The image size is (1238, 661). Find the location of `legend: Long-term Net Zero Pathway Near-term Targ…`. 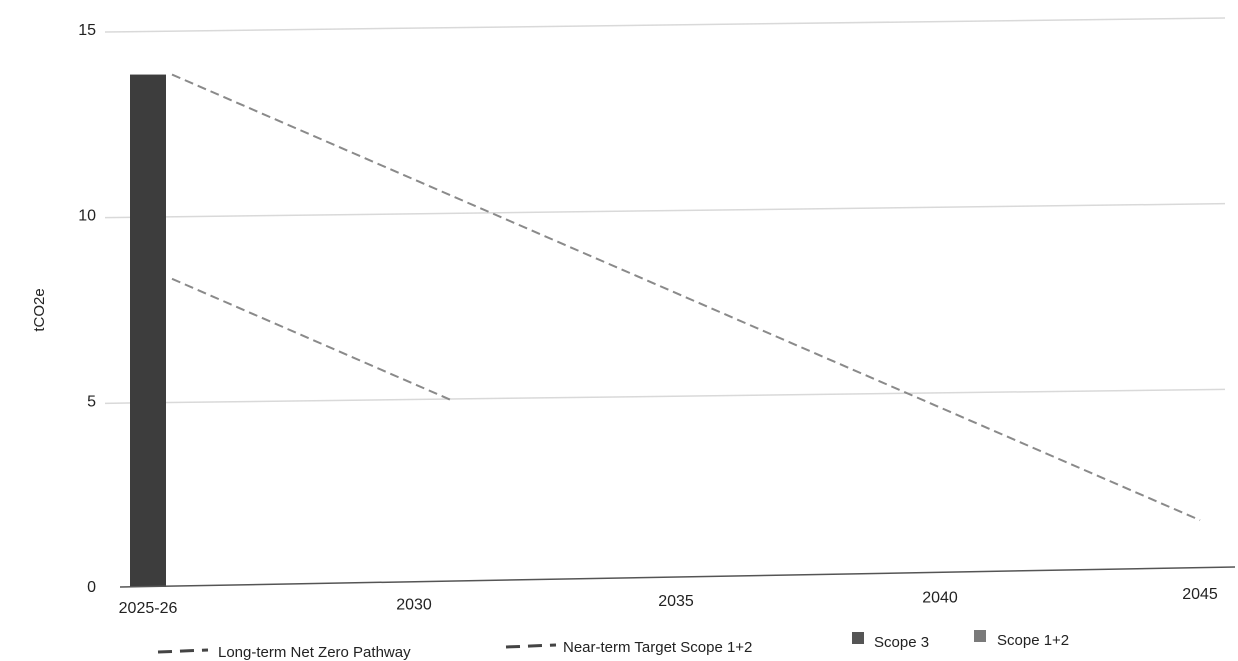

legend: Long-term Net Zero Pathway Near-term Targ… is located at coordinates (613, 645).